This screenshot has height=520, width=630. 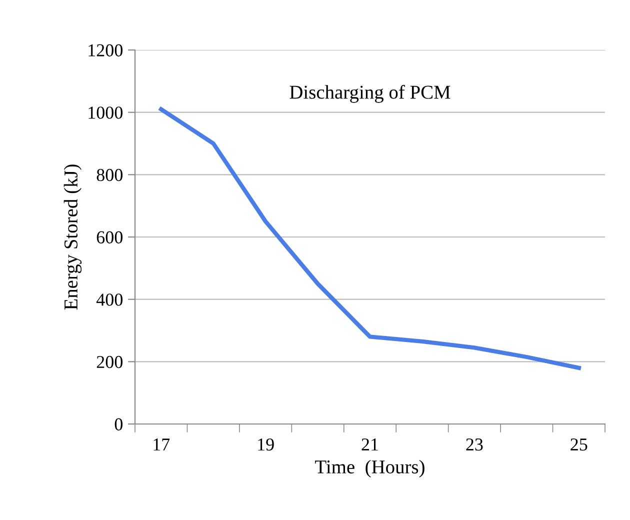 What do you see at coordinates (474, 444) in the screenshot?
I see `x-tick-label: 23` at bounding box center [474, 444].